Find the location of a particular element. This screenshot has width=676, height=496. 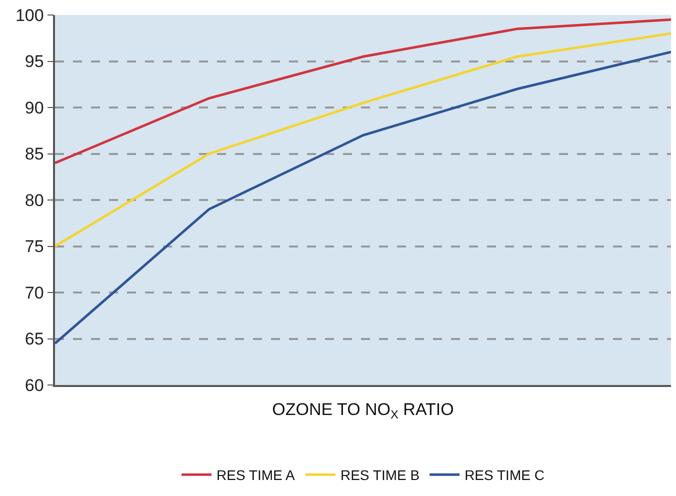

legend-label: RES TIME A is located at coordinates (256, 475).